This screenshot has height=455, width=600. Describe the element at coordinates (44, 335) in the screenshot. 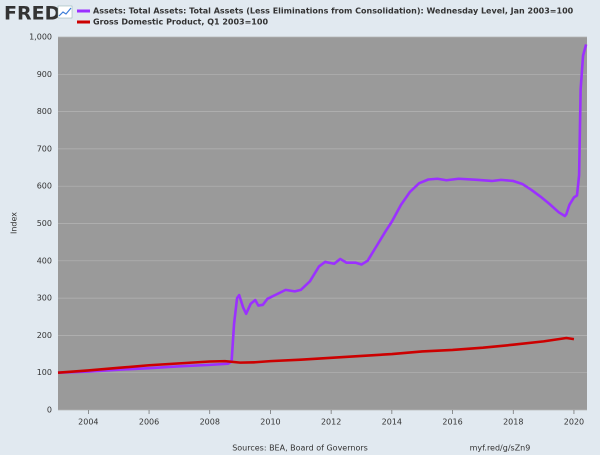

I see `y-tick-label: 200` at that location.